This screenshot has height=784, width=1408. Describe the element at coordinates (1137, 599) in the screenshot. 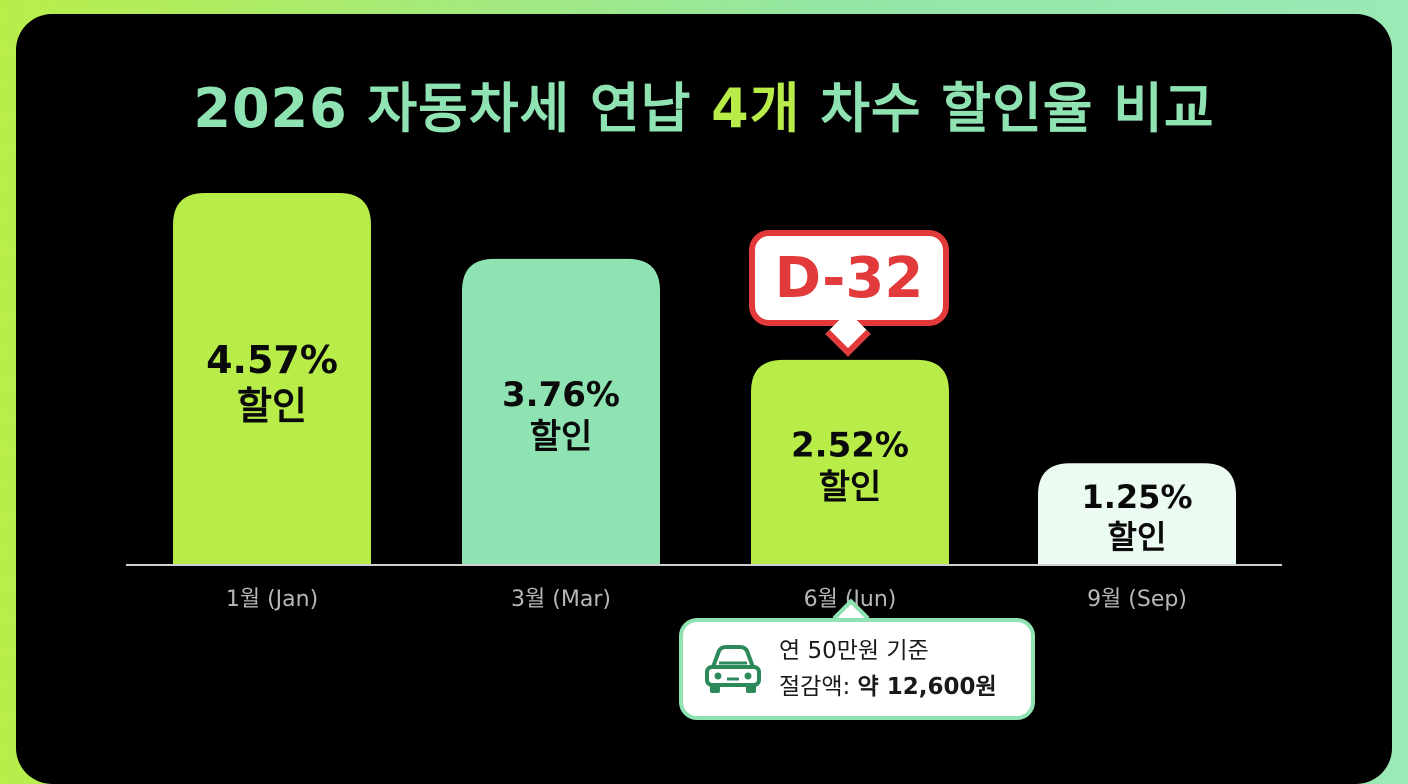

I see `x-tick-label: 9월 (Sep)` at that location.